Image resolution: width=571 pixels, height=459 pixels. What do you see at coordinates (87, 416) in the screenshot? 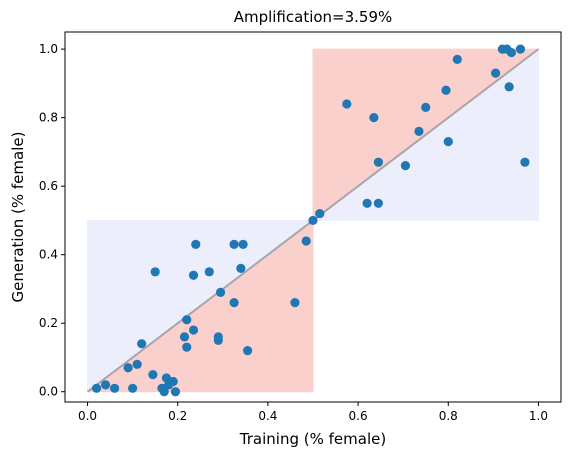
I see `x-tick-label: 0.0` at bounding box center [87, 416].